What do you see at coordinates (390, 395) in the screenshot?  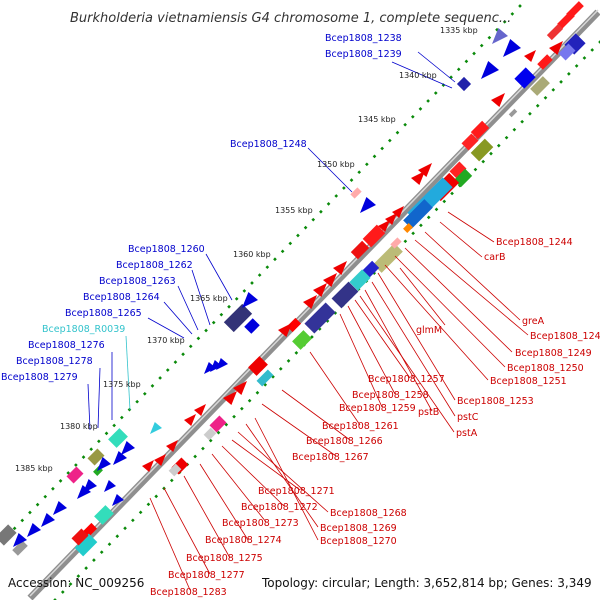 I see `gene-label: Bcep1808_1258` at bounding box center [390, 395].